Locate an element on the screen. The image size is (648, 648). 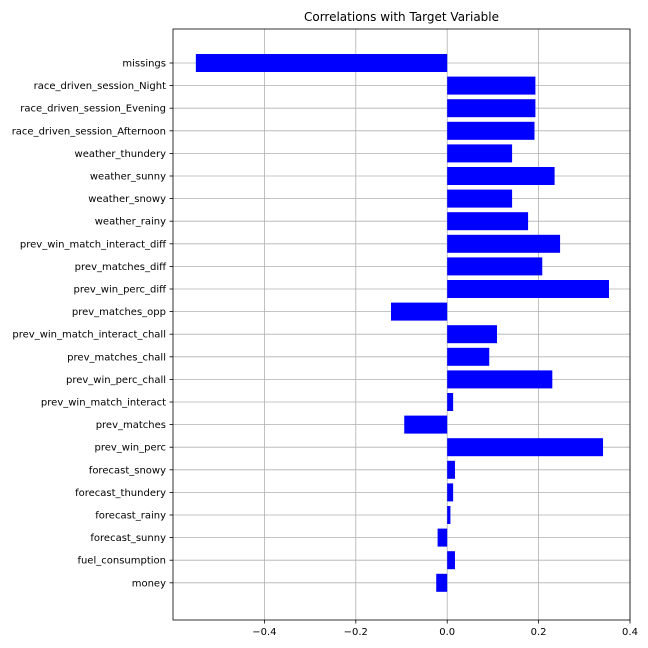
x-tick-label: 0.4 is located at coordinates (630, 632).